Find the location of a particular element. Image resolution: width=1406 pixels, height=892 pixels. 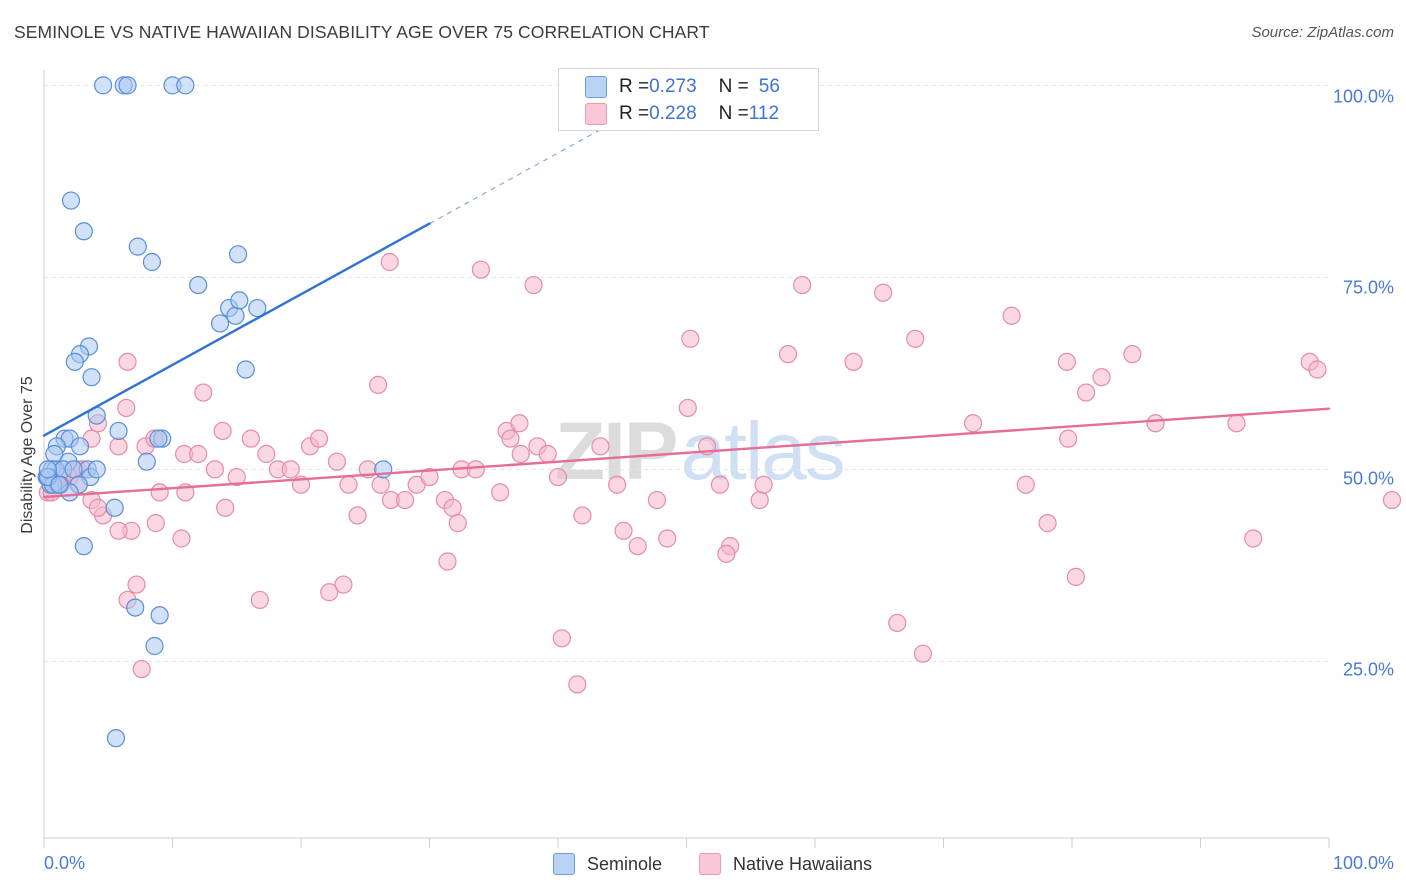

bottom-legend-swatch-hawaiian is located at coordinates (710, 864).